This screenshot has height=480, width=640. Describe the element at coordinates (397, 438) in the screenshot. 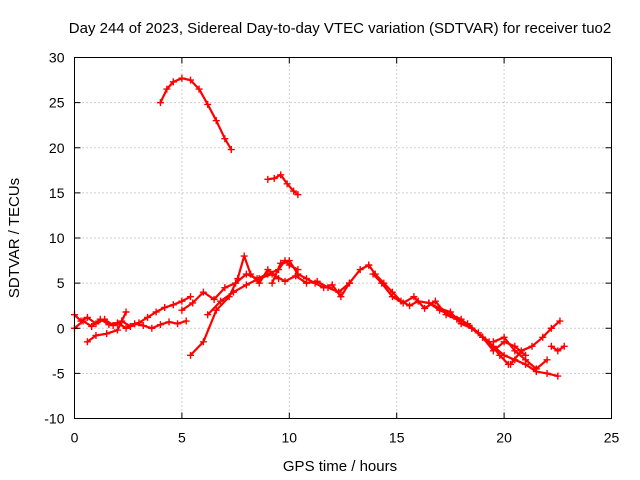

I see `x-tick-label: 15` at that location.